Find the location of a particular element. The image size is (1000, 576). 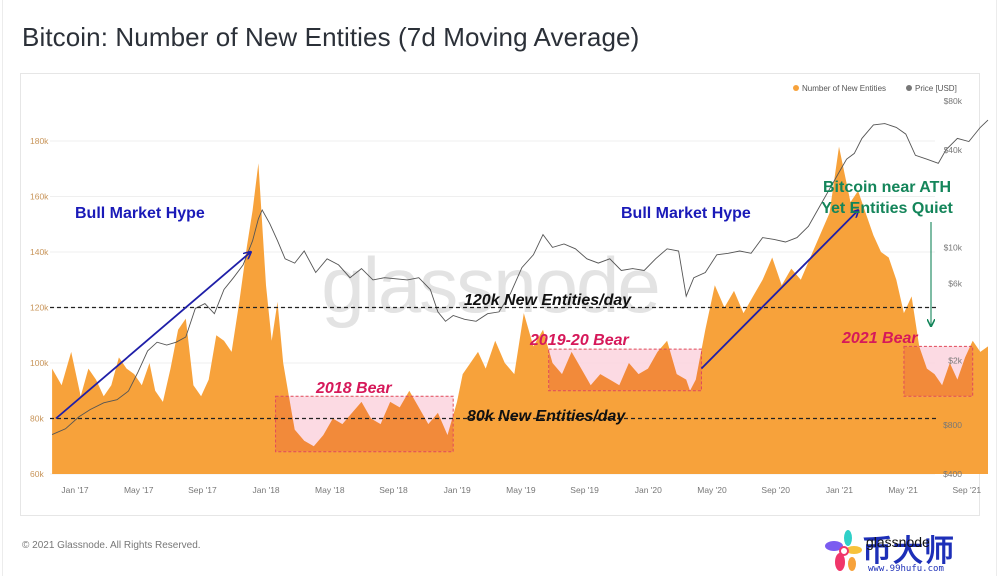

legend-price-label: Price [USD] is located at coordinates (936, 88).